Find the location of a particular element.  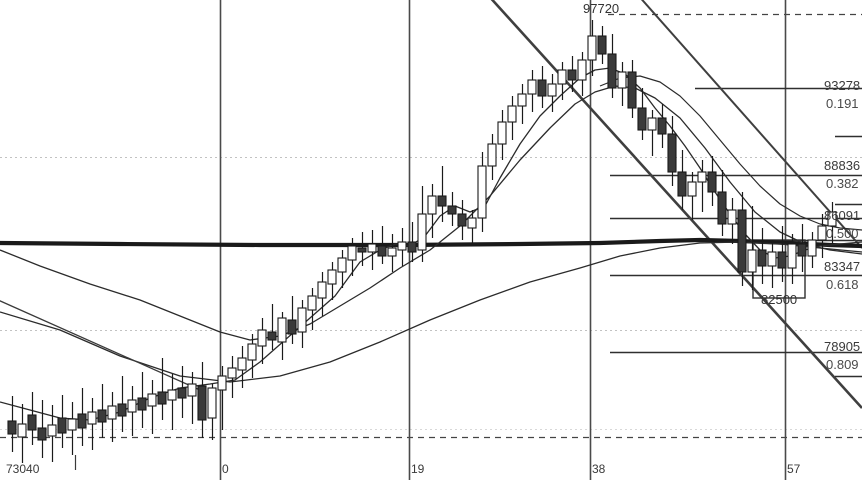

fib-label-0809: 0.809 is located at coordinates (842, 364).